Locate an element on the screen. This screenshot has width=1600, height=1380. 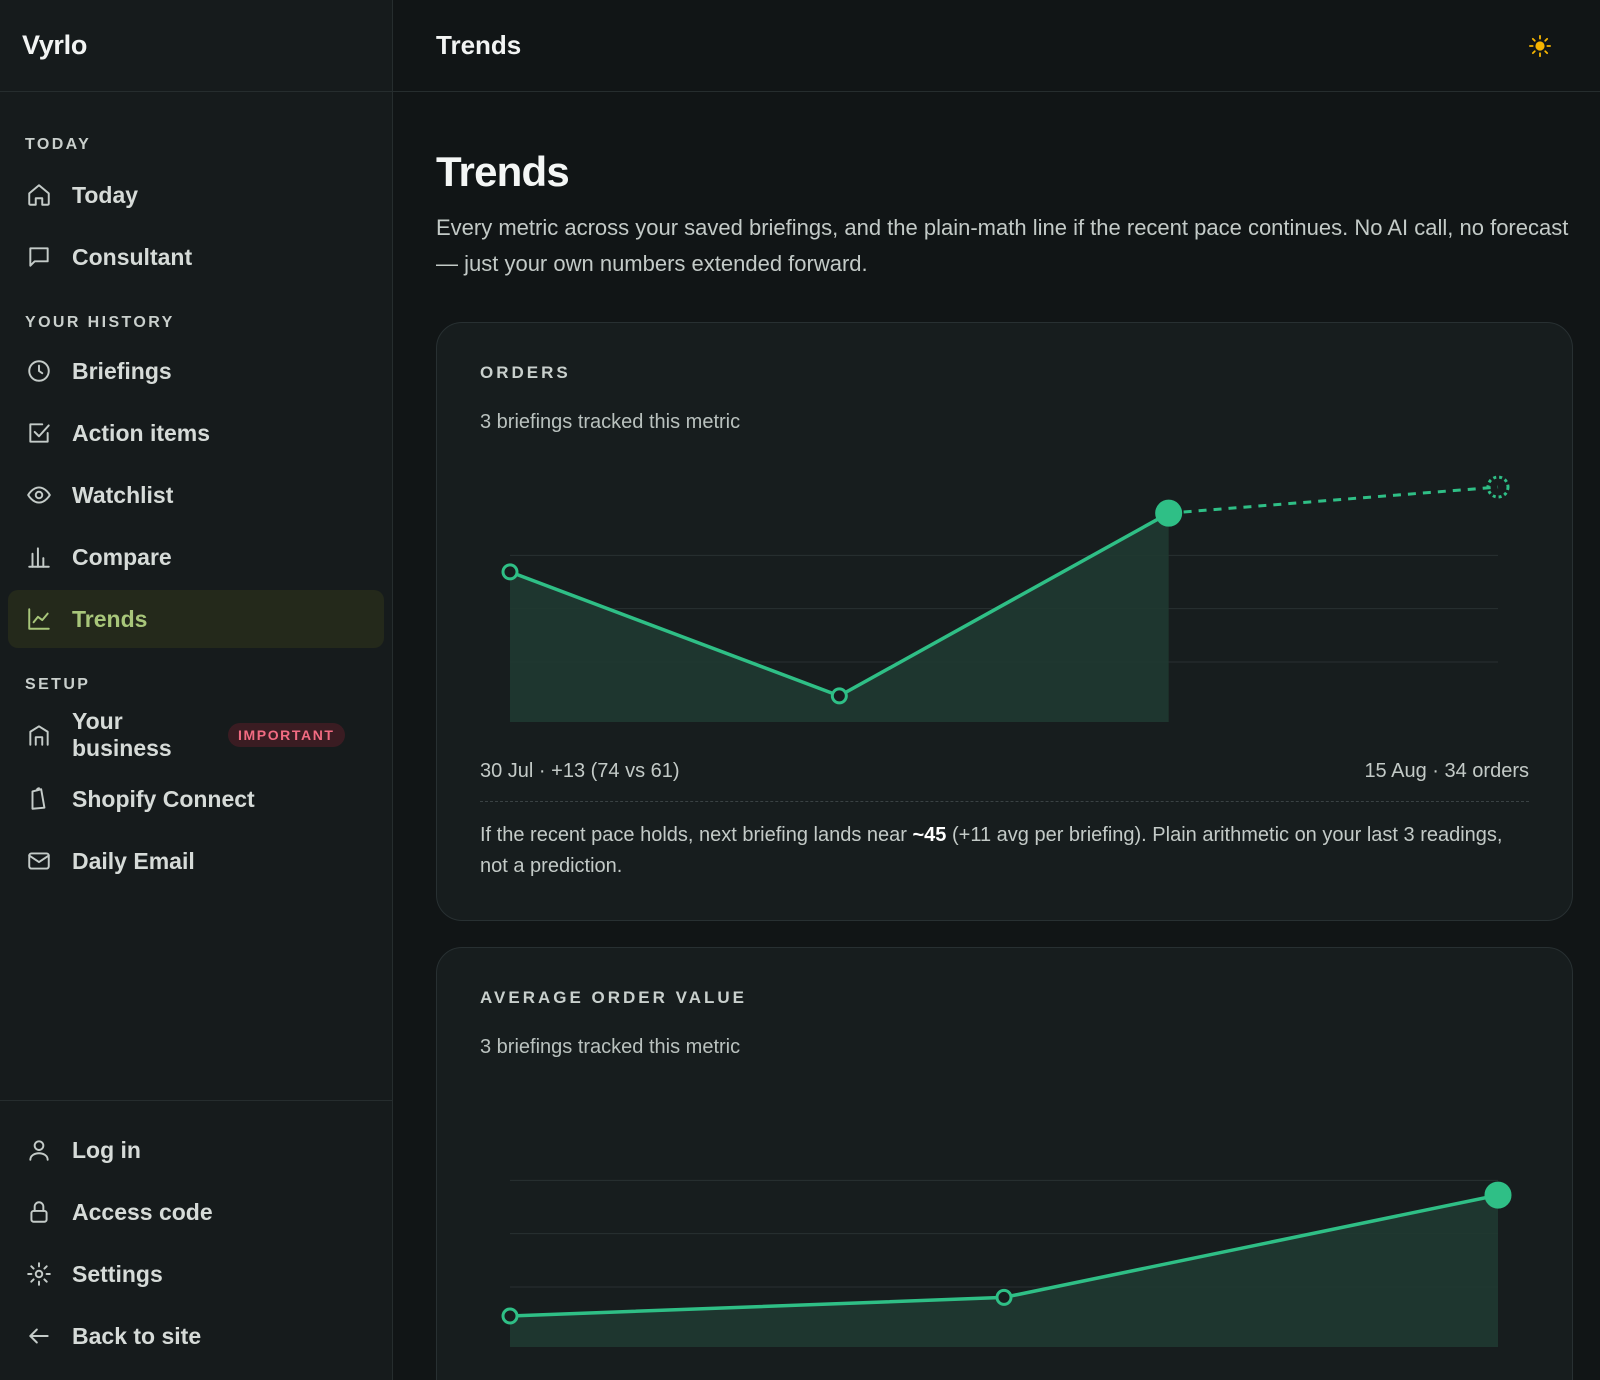
page-title: Trends is located at coordinates (503, 171).